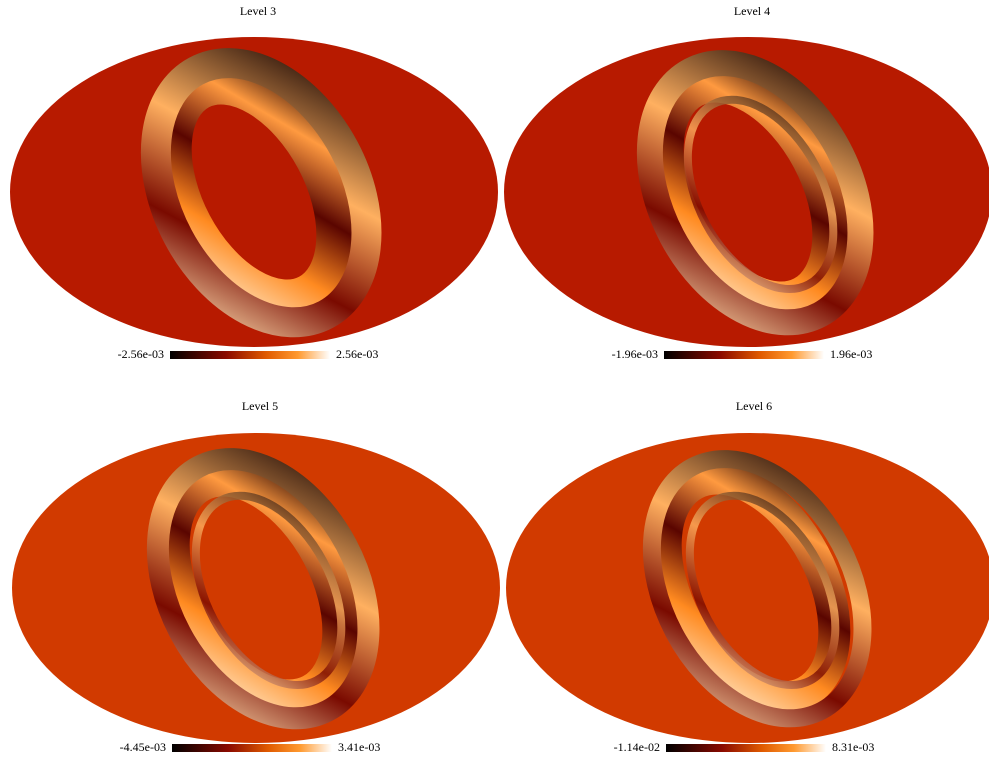 The height and width of the screenshot is (761, 989). What do you see at coordinates (637, 747) in the screenshot?
I see `colorbar-min-label: -1.14e-02` at bounding box center [637, 747].